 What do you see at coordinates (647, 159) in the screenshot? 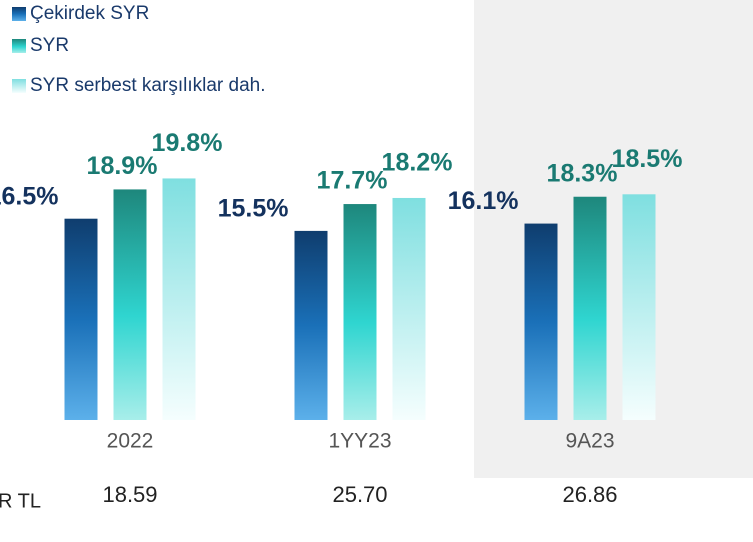
I see `value-label: 18.5%` at bounding box center [647, 159].